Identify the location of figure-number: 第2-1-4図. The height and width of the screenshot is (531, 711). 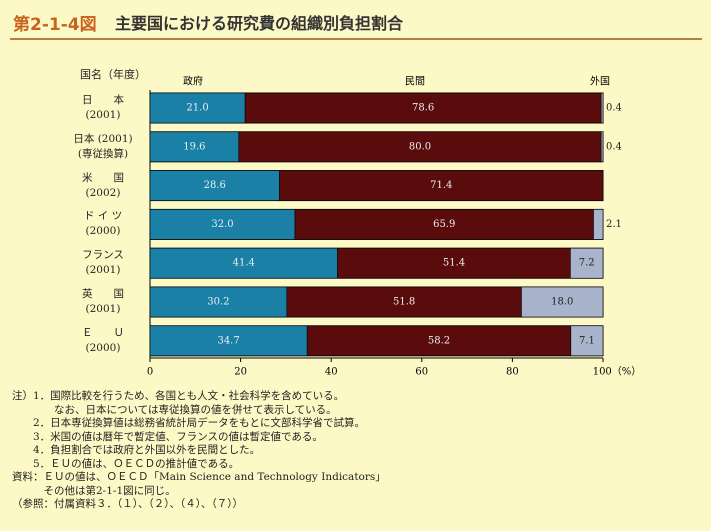
(55, 25).